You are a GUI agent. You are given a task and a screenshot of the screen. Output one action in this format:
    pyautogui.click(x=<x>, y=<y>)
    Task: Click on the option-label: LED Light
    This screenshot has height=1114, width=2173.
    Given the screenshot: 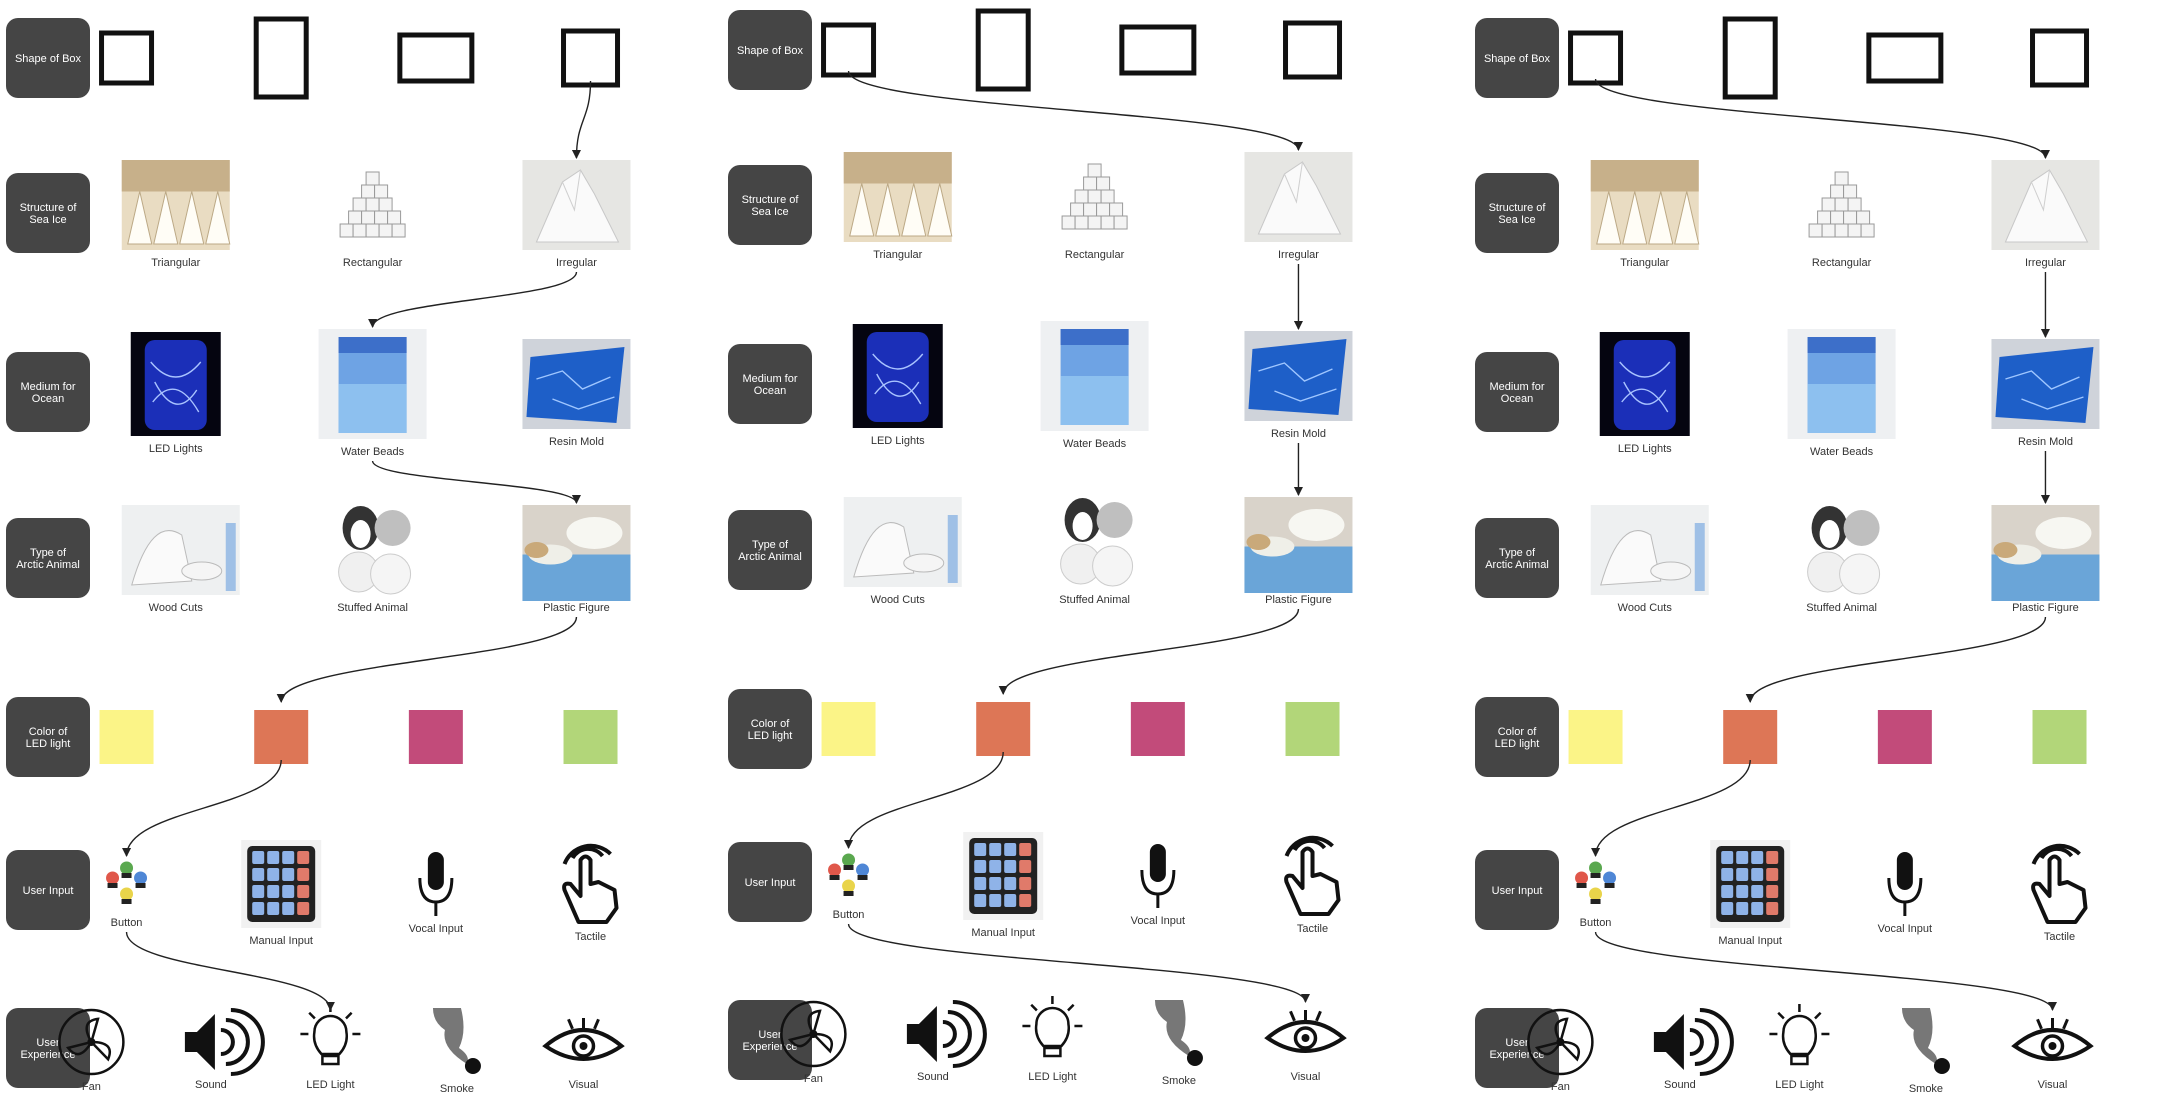 What is the action you would take?
    pyautogui.click(x=330, y=1085)
    